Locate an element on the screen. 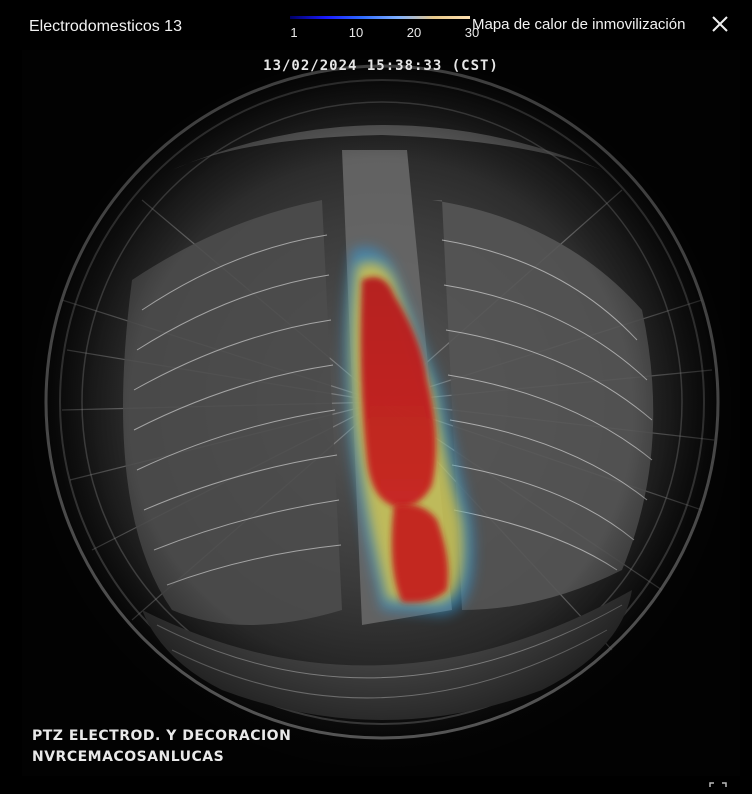 This screenshot has width=752, height=794. heatmap-title: Mapa de calor de inmovilización is located at coordinates (579, 24).